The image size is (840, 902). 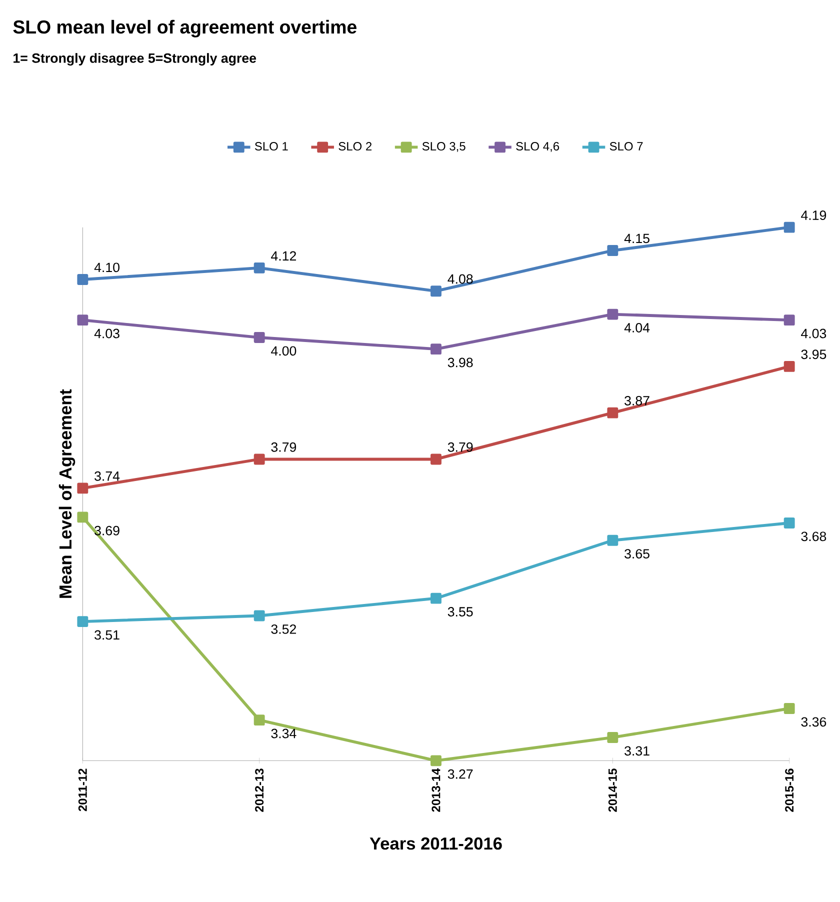 What do you see at coordinates (637, 327) in the screenshot?
I see `data-label: 4.04` at bounding box center [637, 327].